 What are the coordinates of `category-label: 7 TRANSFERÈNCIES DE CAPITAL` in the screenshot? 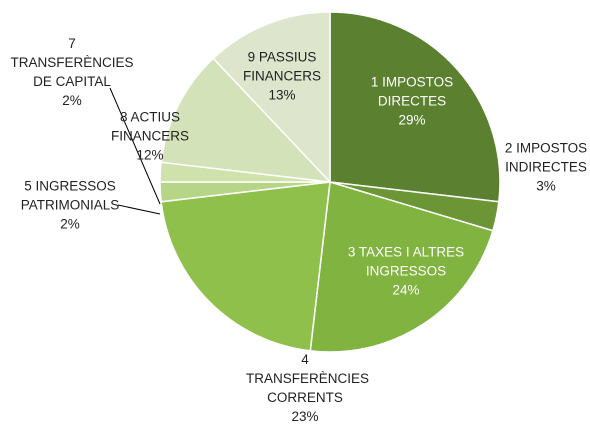 It's located at (72, 62).